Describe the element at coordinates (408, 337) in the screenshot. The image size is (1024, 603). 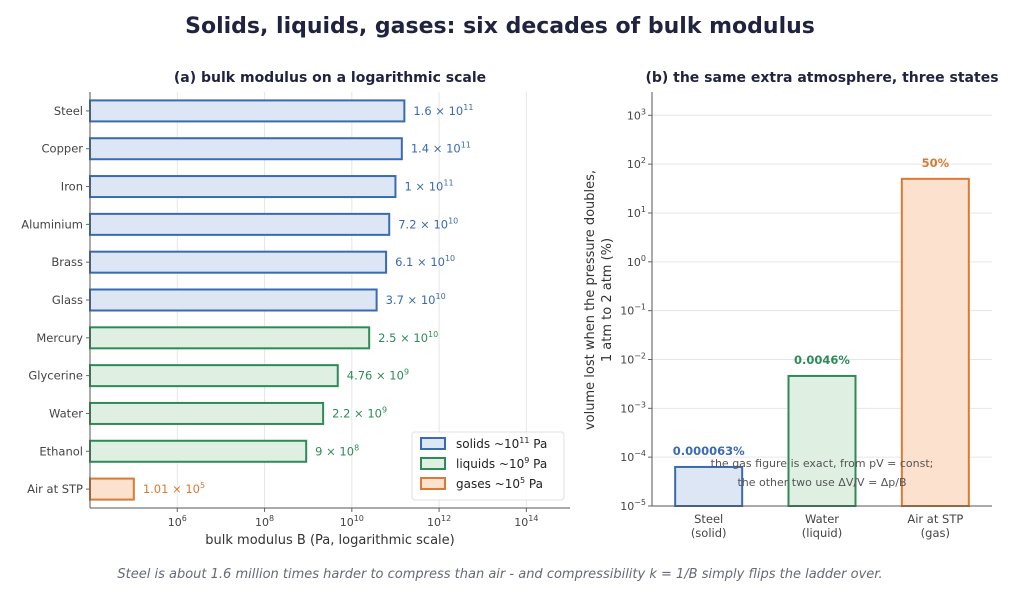
I see `panel-a-value-label: 2.5 × 1010` at that location.